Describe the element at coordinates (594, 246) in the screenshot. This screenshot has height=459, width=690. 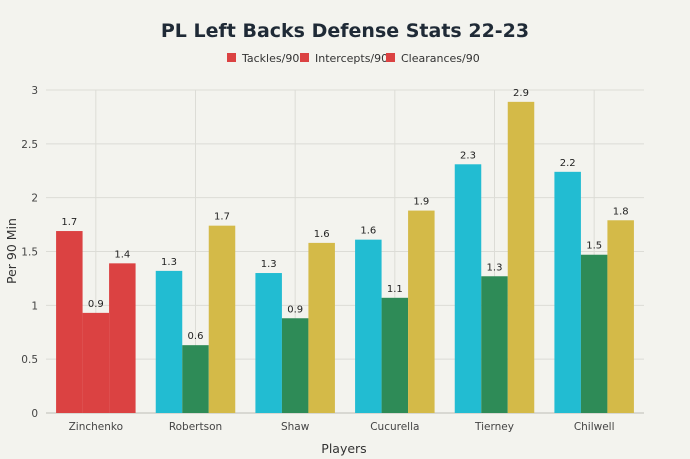
I see `data-label: 1.5` at that location.